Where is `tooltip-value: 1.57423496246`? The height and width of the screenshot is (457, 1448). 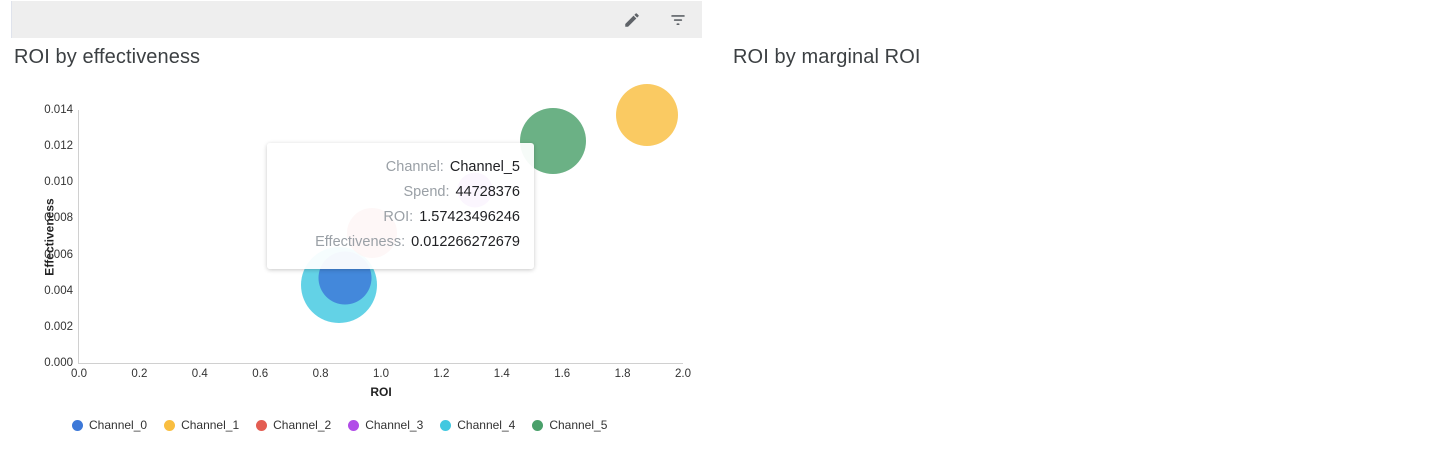
tooltip-value: 1.57423496246 is located at coordinates (469, 217).